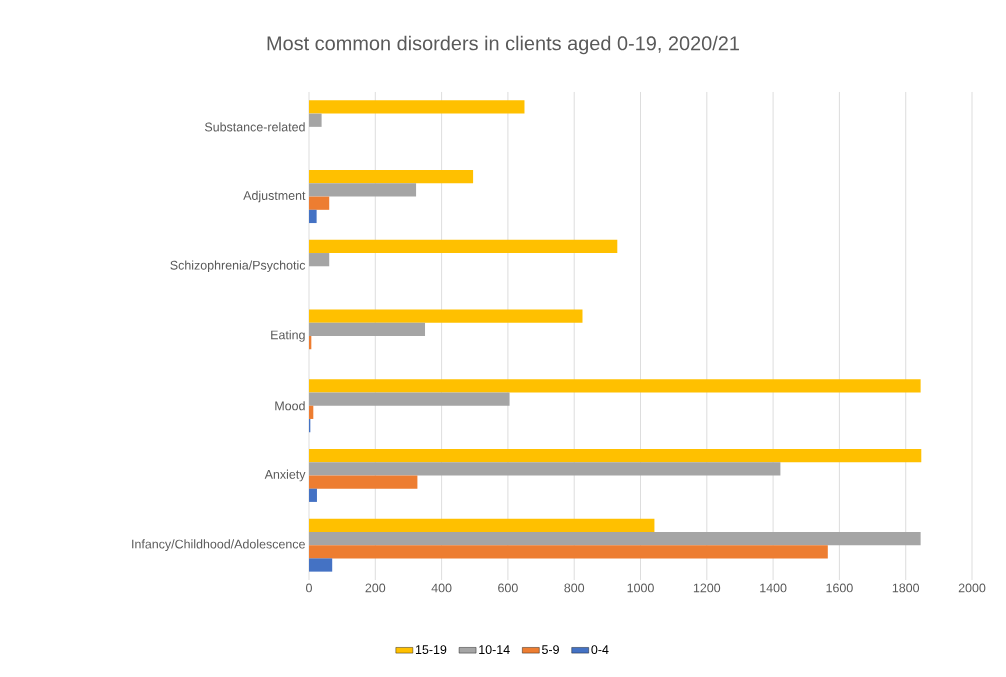 The width and height of the screenshot is (1006, 677). I want to click on y-tick-label: Mood, so click(290, 406).